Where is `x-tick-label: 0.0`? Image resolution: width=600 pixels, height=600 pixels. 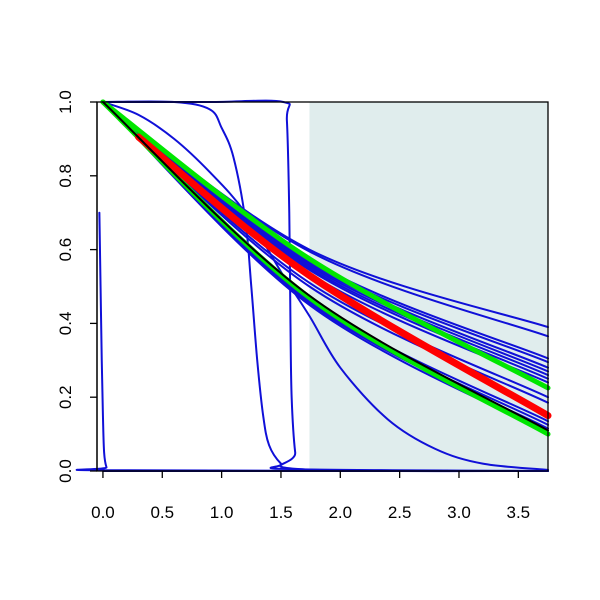
x-tick-label: 0.0 is located at coordinates (103, 512).